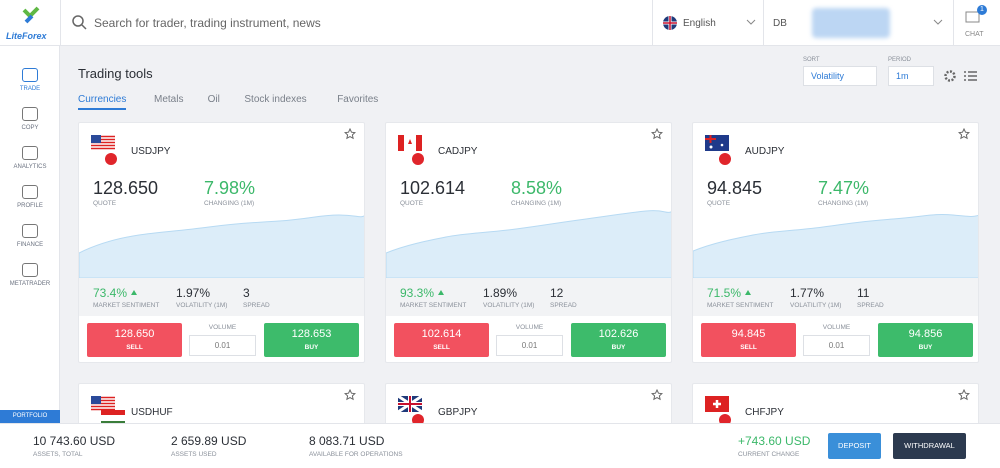  I want to click on spread: 3, so click(246, 293).